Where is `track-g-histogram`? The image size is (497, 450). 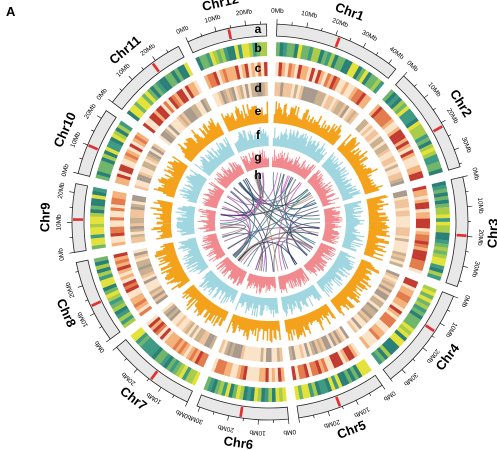 track-g-histogram is located at coordinates (294, 164).